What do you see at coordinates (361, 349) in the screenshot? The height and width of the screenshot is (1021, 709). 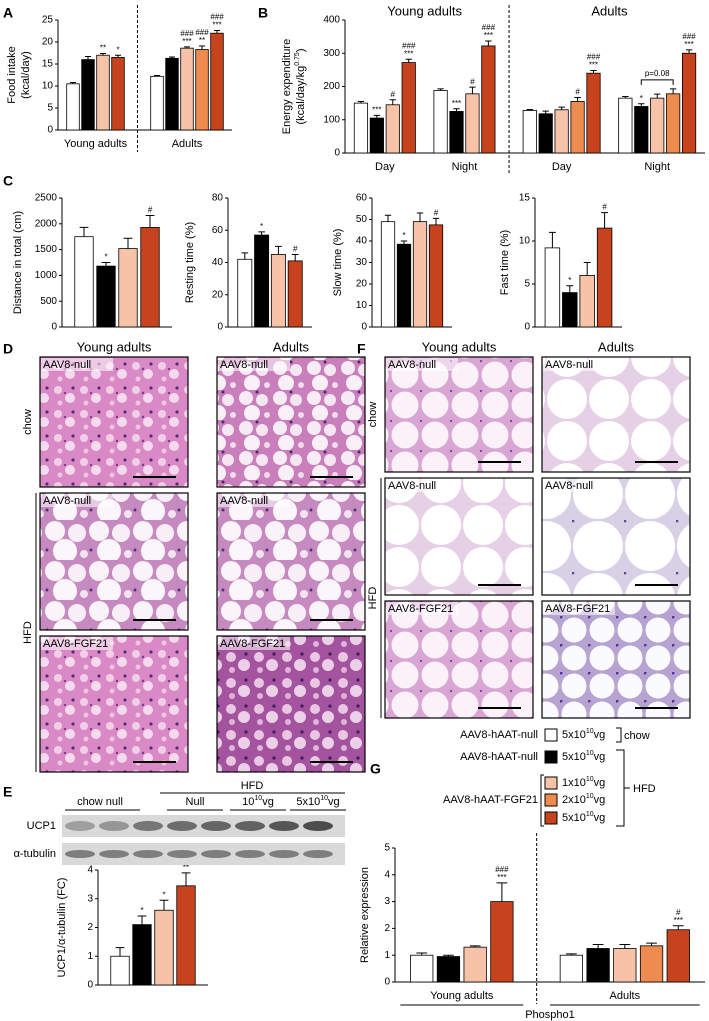 I see `panel-letter: F` at bounding box center [361, 349].